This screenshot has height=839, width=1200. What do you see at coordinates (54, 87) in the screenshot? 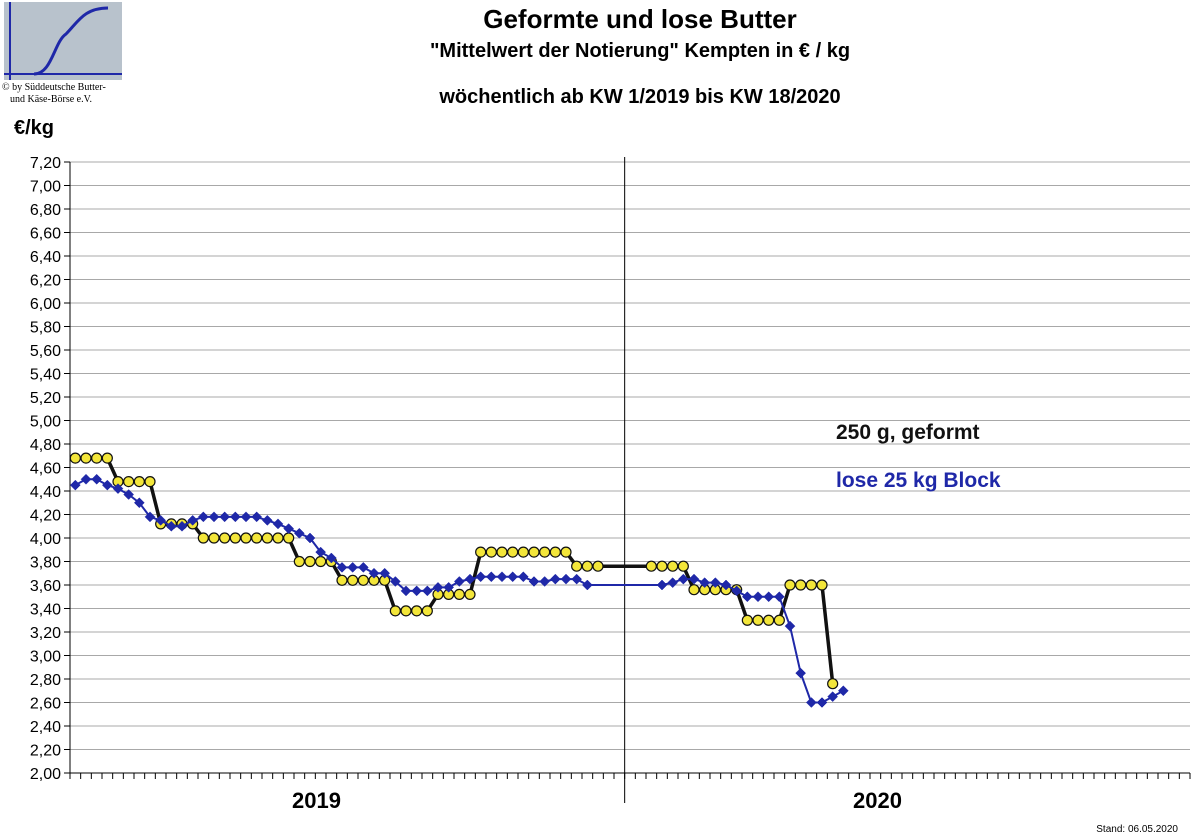
I see `logo-caption-line1: © by Süddeutsche Butter-` at bounding box center [54, 87].